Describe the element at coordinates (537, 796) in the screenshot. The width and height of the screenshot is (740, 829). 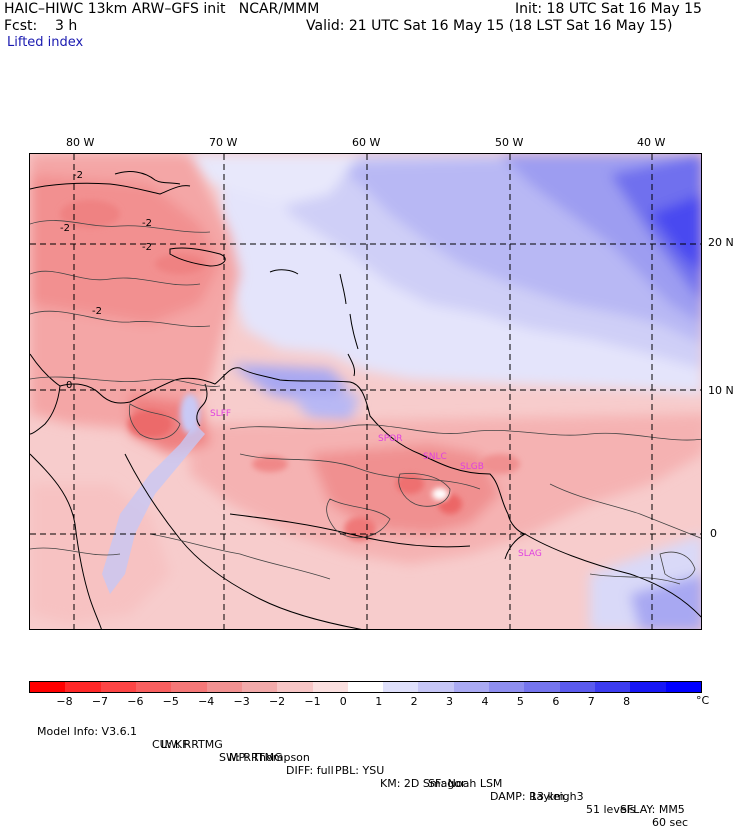
I see `damp-scheme: DAMP: Rayleigh3` at that location.